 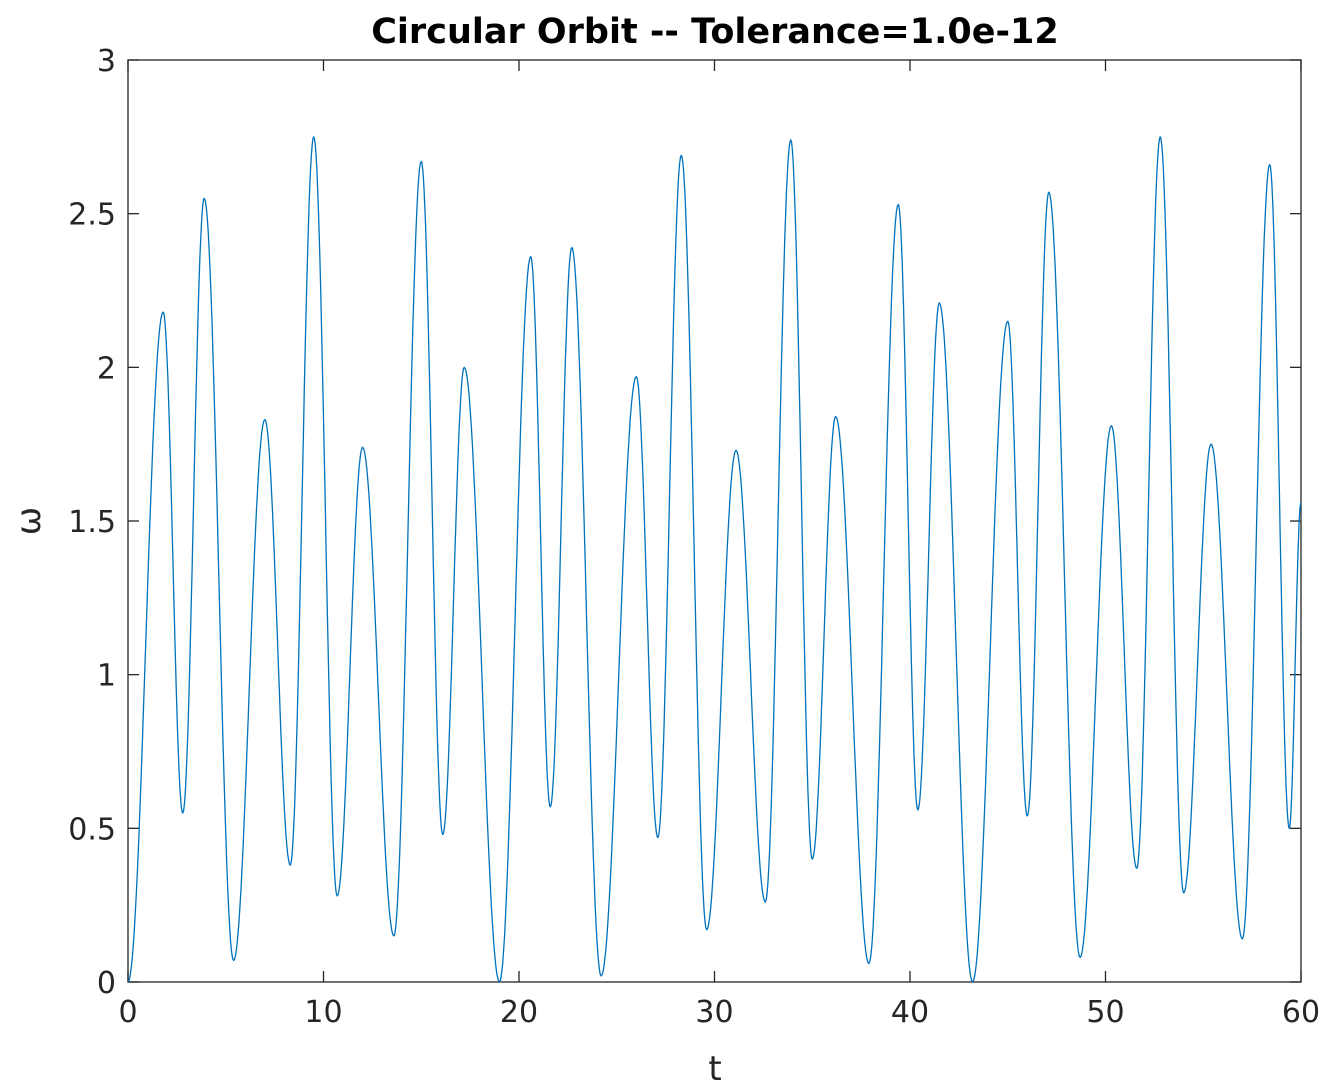 I want to click on y-tick-label: 0.5, so click(x=92, y=829).